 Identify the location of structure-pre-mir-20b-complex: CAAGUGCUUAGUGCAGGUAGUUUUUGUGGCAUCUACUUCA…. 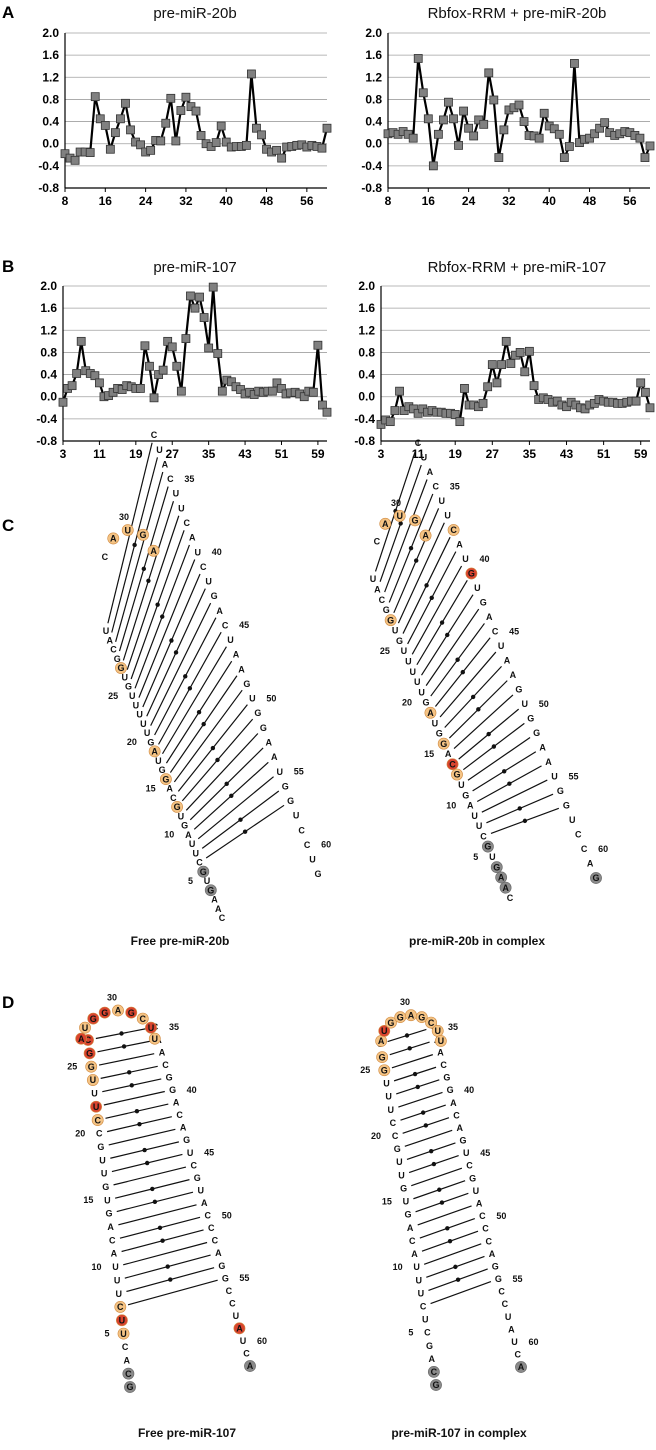
(489, 670).